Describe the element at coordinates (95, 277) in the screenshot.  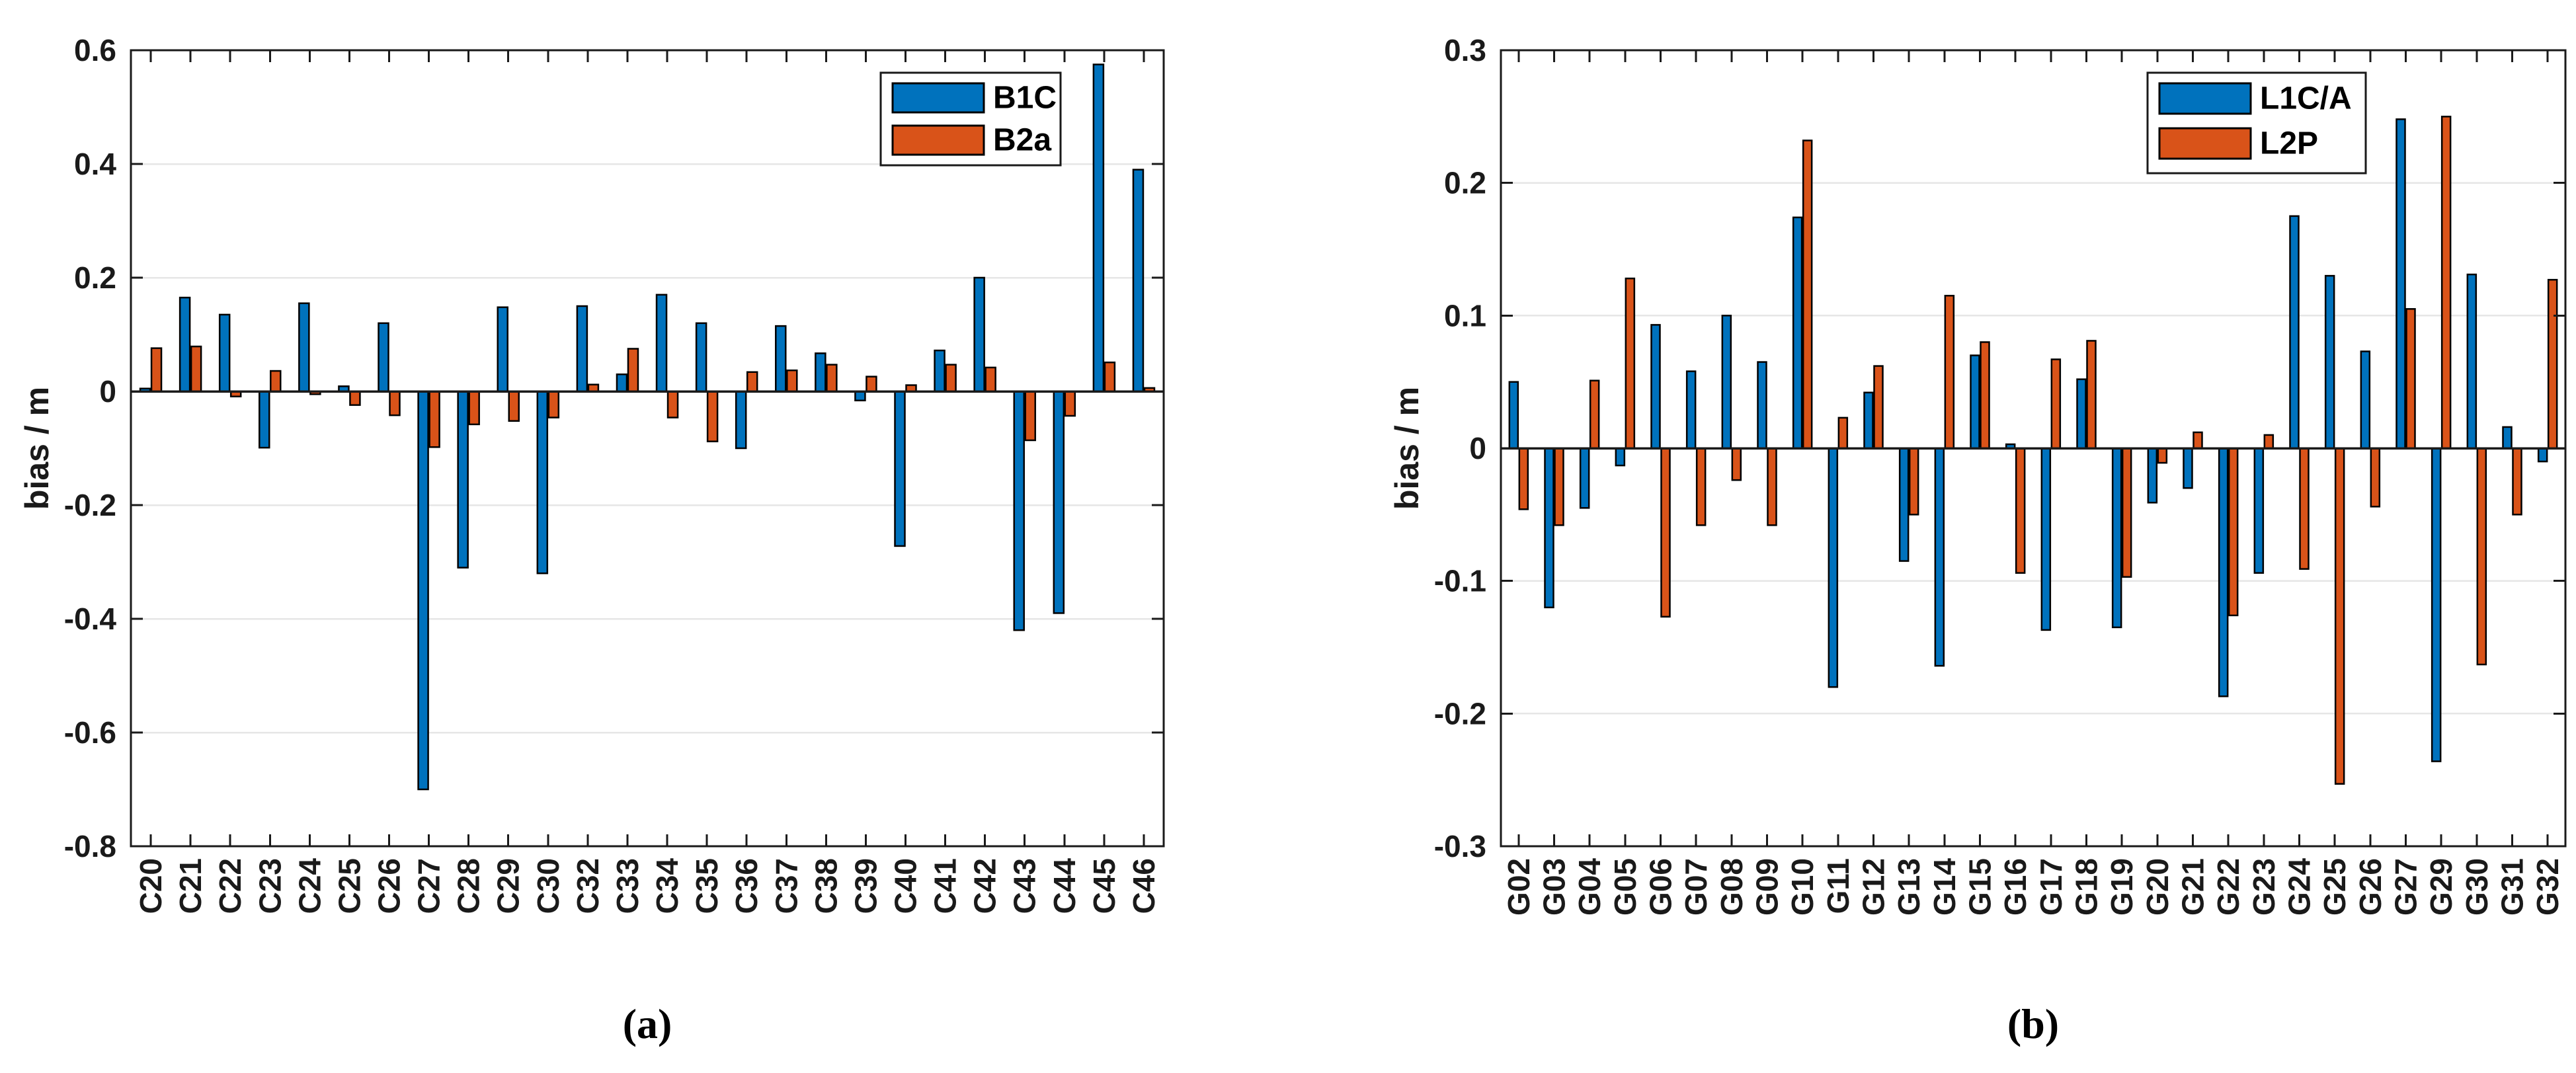
I see `y-tick-label-0-2: 0.2` at that location.